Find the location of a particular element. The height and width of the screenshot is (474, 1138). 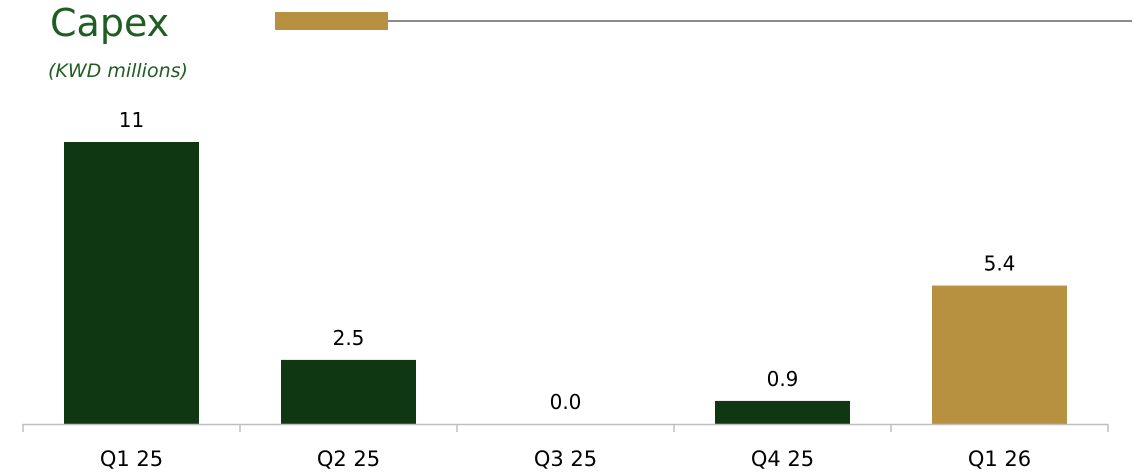

tick-label-q4-25: Q4 25 is located at coordinates (782, 459).